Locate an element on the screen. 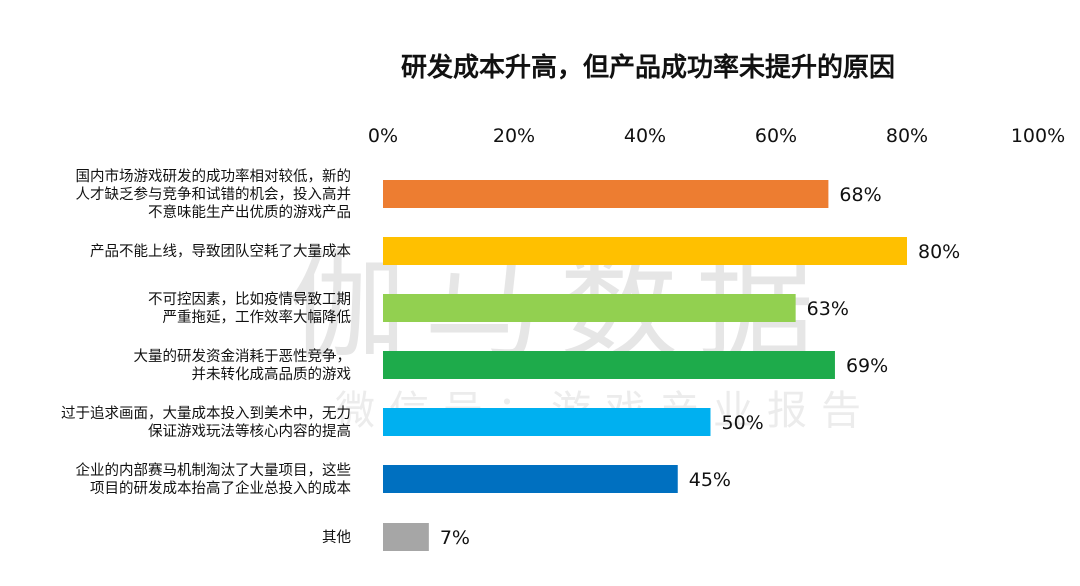 This screenshot has width=1080, height=586. category-label: 企业的内部赛马机制淘汰了大量项目，这些项目的研发成本抬高了企业总投入的成本 is located at coordinates (214, 479).